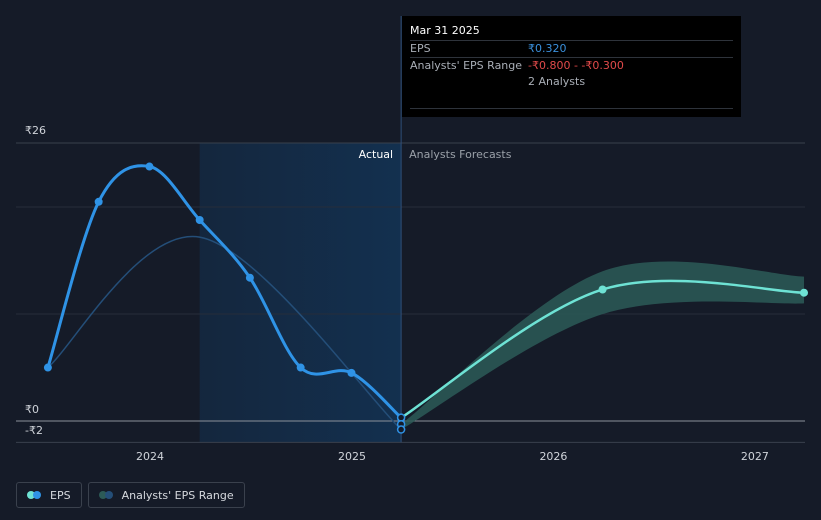 The image size is (821, 520). Describe the element at coordinates (420, 48) in the screenshot. I see `tooltip-eps-label: EPS` at that location.